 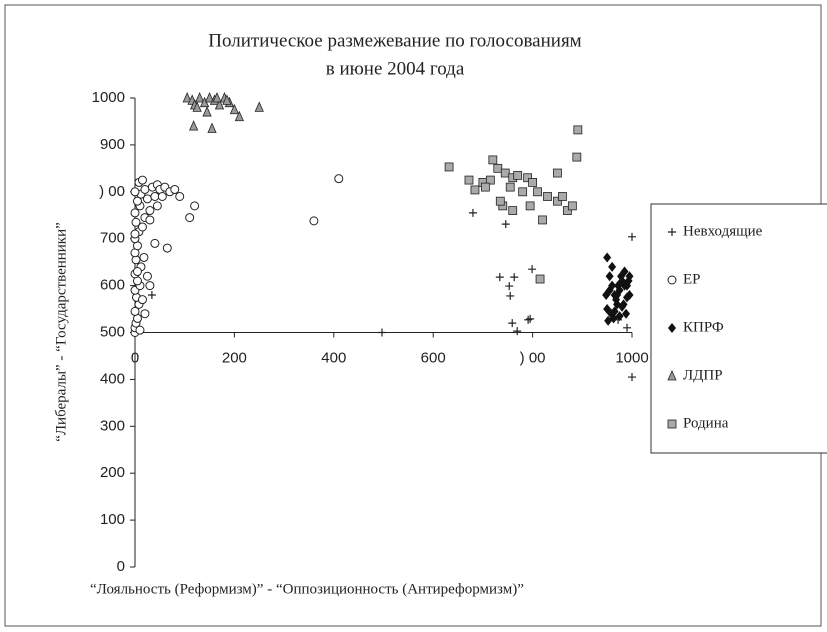 What do you see at coordinates (333, 357) in the screenshot?
I see `x-tick-label: 400` at bounding box center [333, 357].